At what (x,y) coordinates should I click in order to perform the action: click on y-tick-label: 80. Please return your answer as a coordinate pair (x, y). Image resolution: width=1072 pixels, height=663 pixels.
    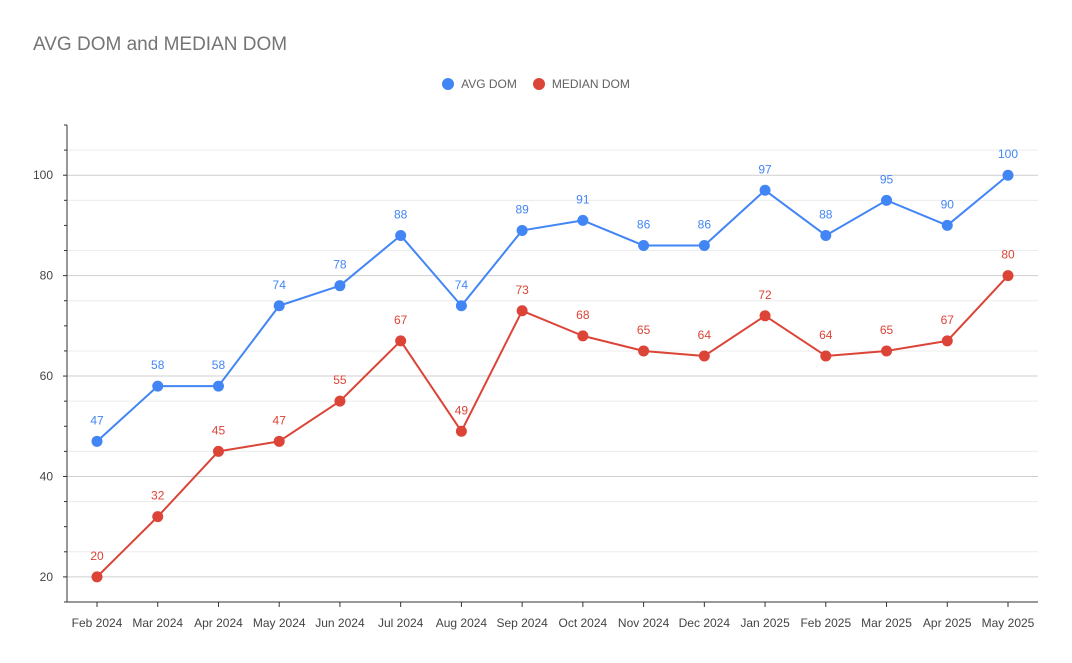
    Looking at the image, I should click on (47, 276).